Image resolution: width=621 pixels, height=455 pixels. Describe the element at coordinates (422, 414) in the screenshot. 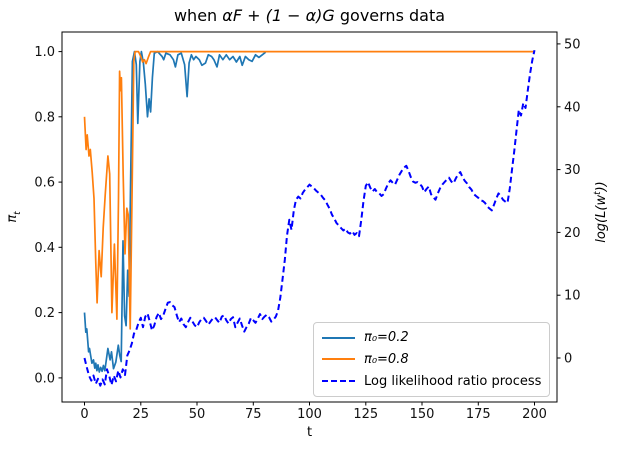

I see `x-tick-label: 150` at that location.